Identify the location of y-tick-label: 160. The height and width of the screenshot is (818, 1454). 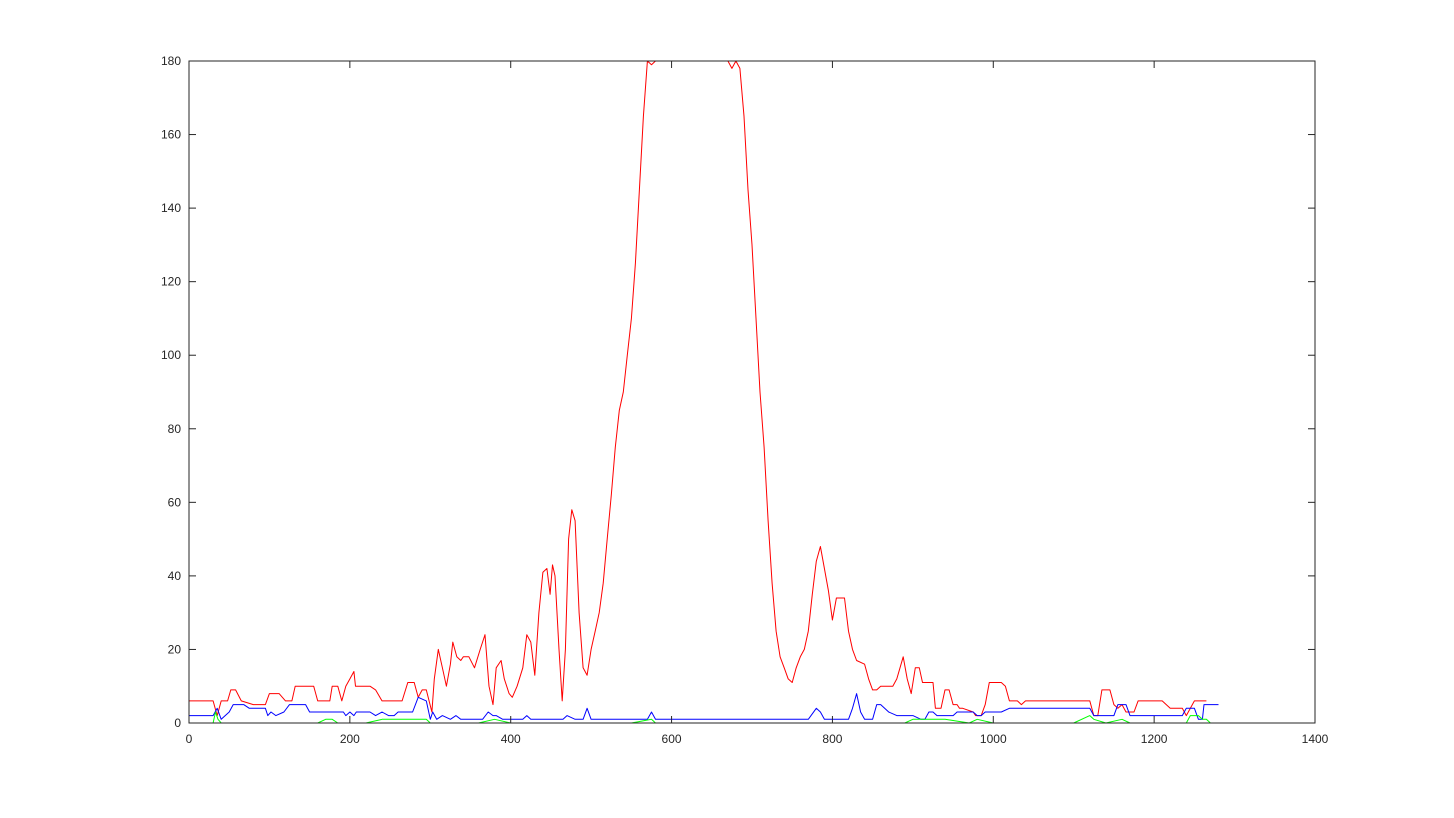
(171, 135).